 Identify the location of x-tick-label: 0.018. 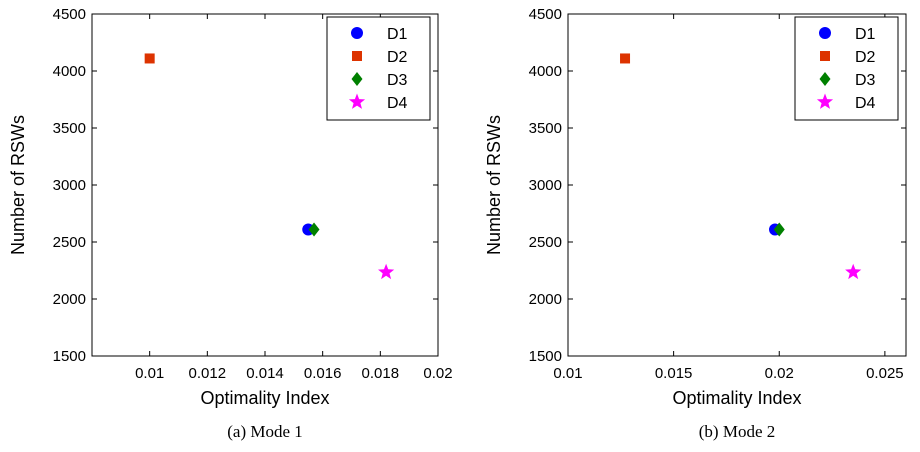
(381, 373).